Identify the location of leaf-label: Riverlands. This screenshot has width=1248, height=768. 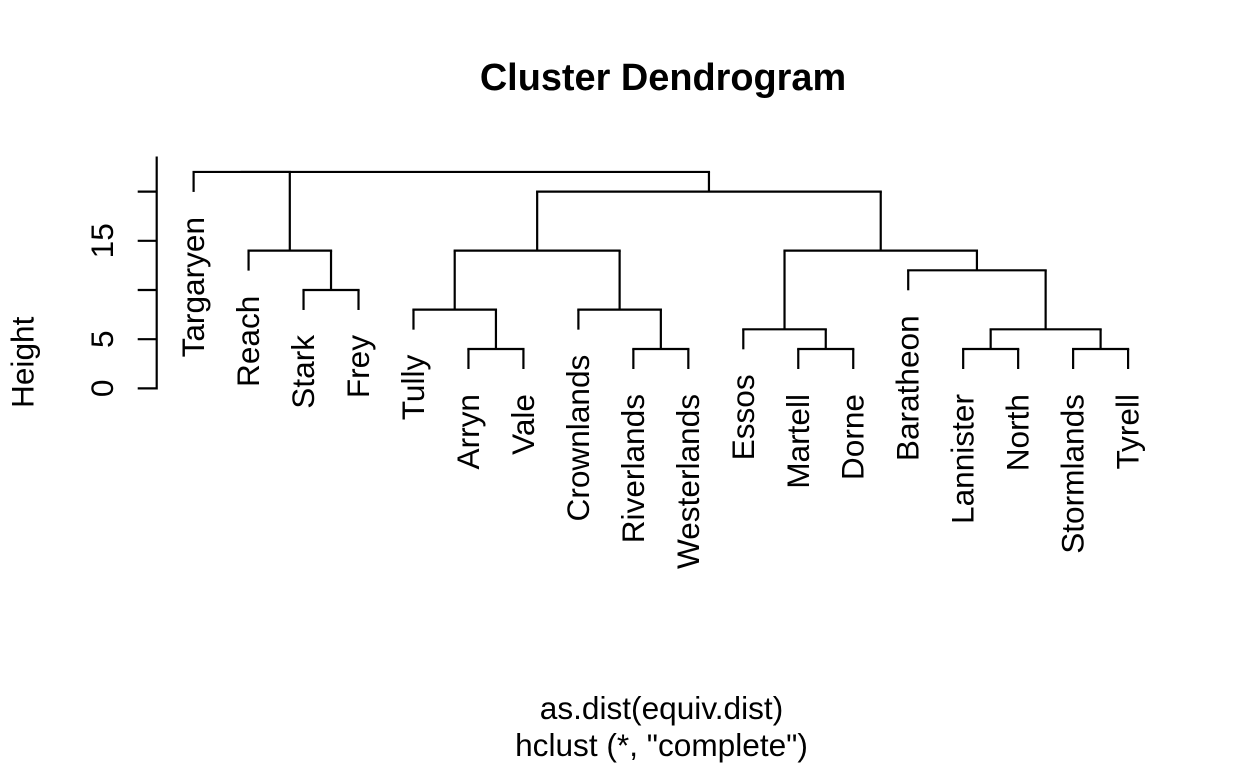
(633, 468).